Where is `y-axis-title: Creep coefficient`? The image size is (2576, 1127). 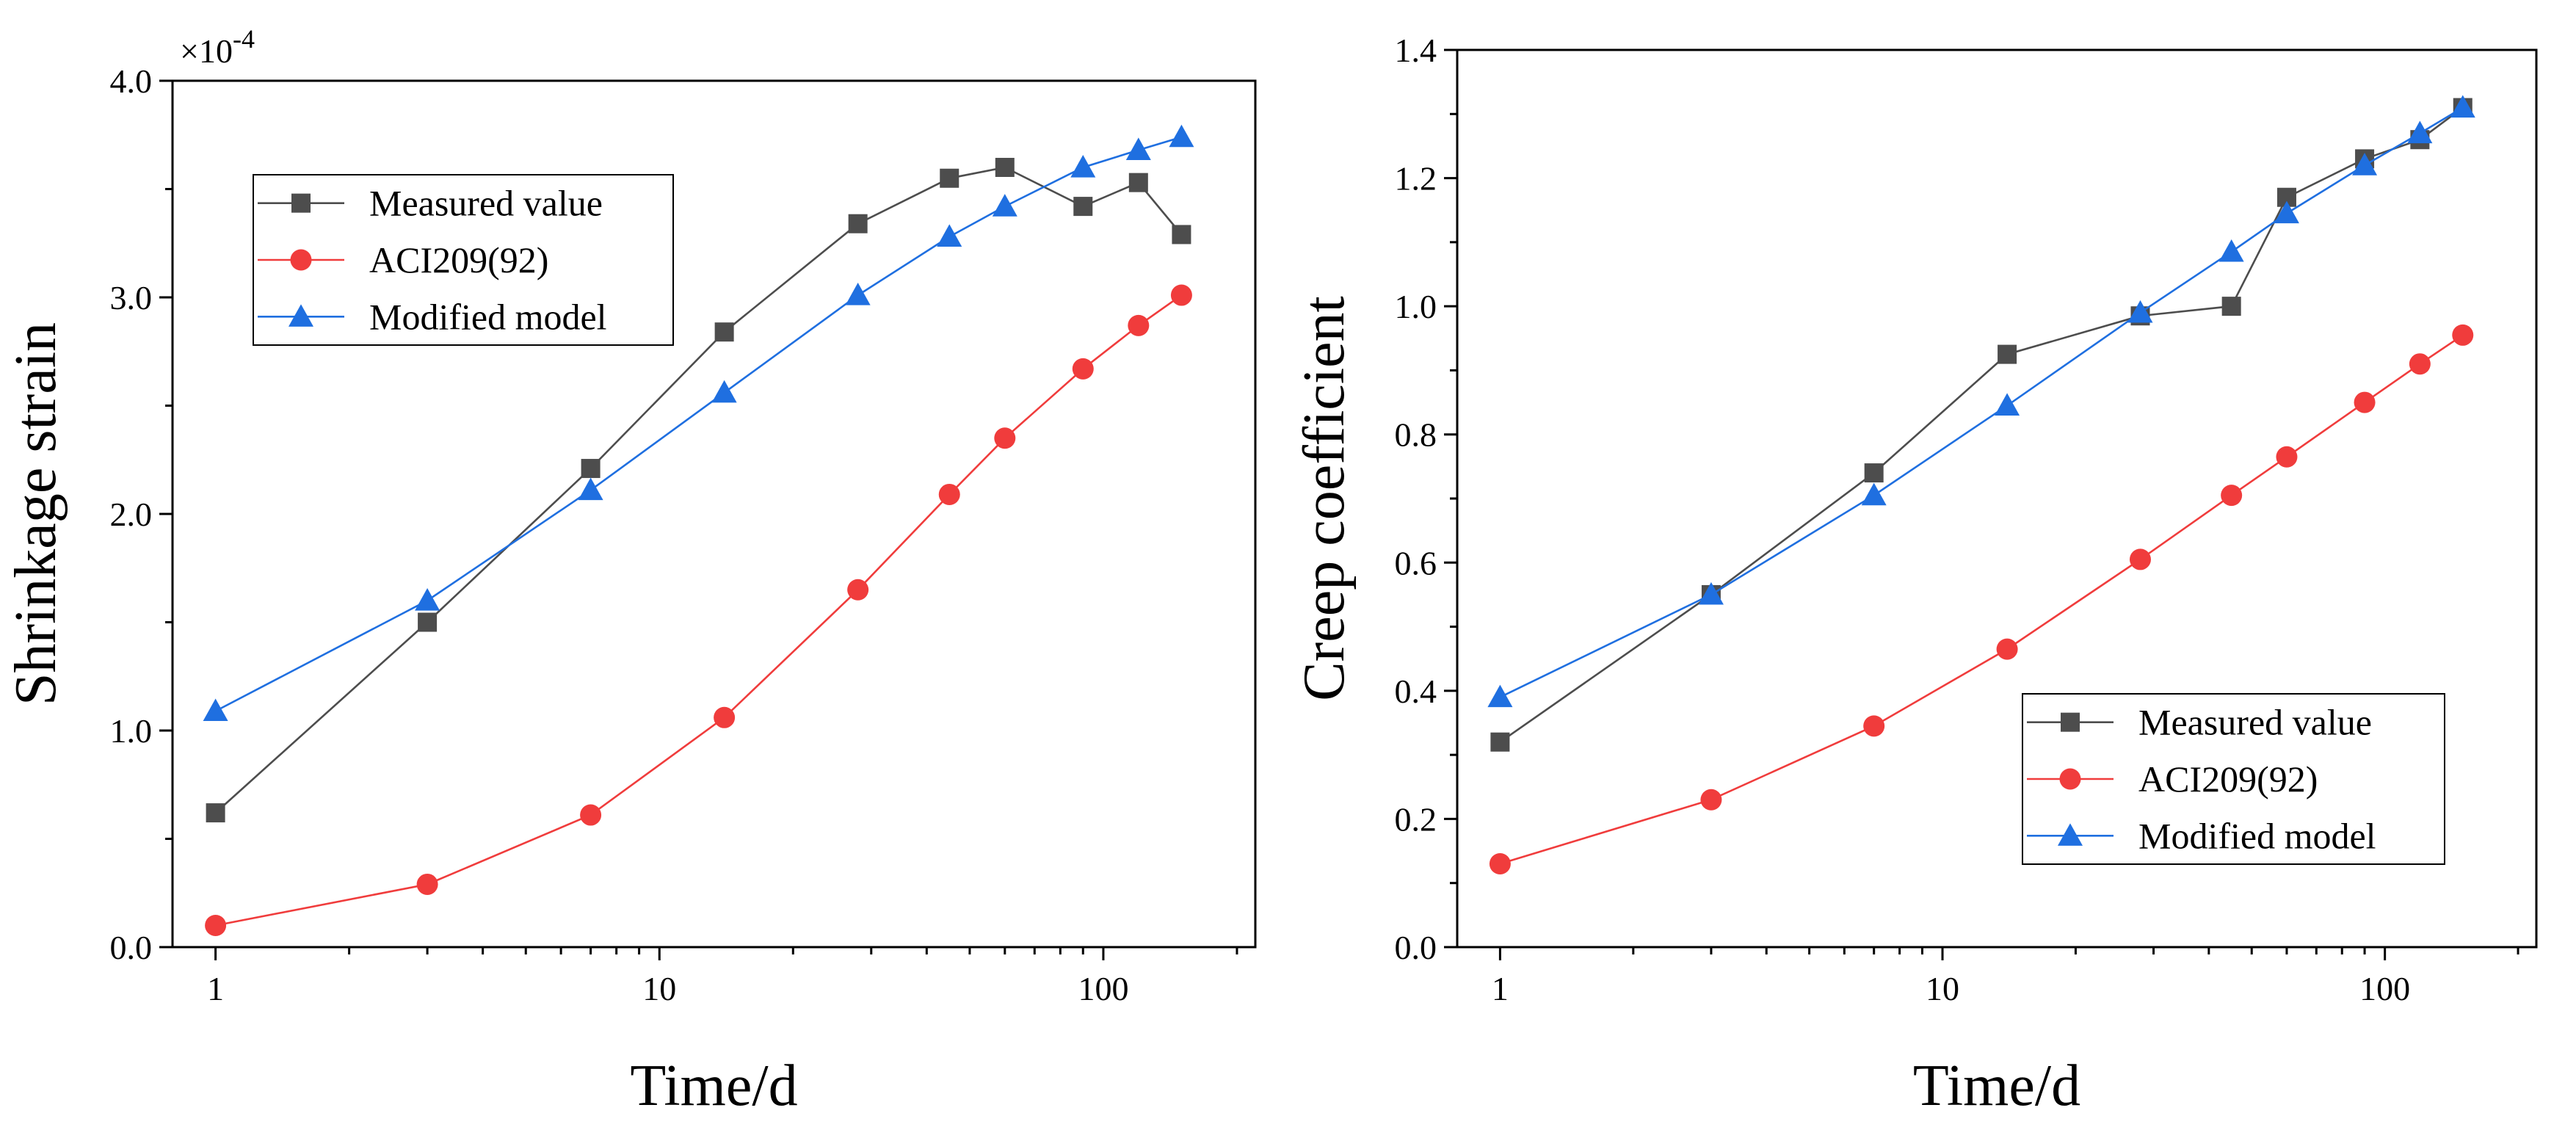
y-axis-title: Creep coefficient is located at coordinates (1325, 498).